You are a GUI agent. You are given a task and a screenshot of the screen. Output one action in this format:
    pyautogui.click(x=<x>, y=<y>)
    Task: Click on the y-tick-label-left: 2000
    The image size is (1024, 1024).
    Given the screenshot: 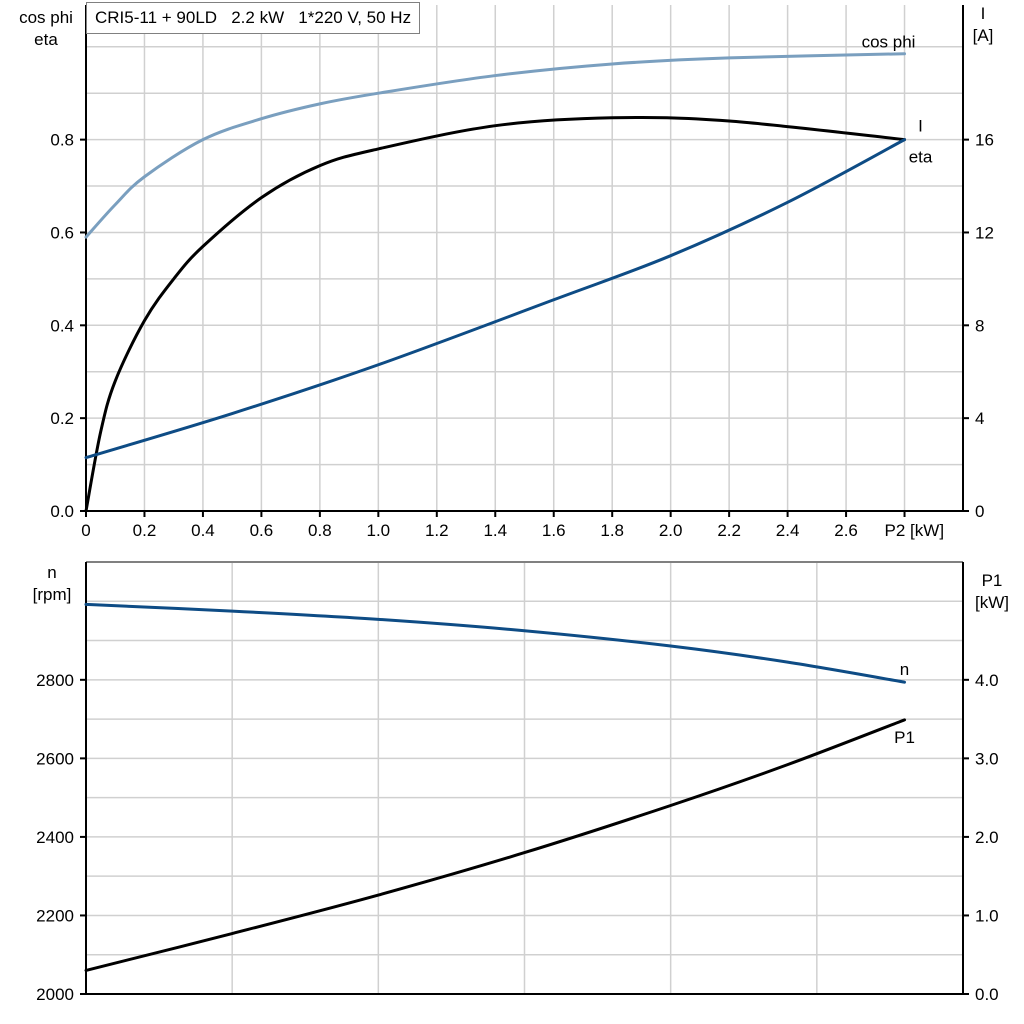 What is the action you would take?
    pyautogui.click(x=55, y=994)
    